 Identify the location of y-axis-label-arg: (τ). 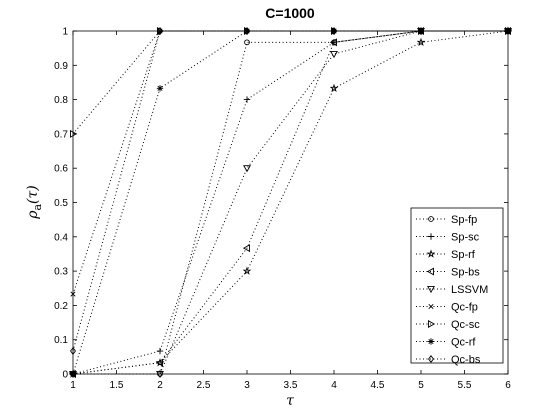
(33, 194).